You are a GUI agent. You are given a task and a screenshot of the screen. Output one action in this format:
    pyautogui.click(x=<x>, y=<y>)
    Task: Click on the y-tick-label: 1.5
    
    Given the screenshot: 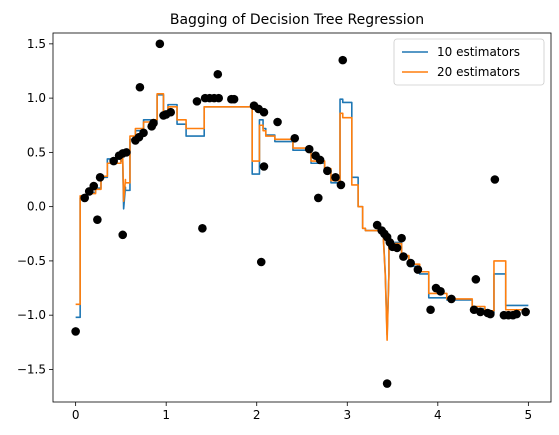 What is the action you would take?
    pyautogui.click(x=36, y=44)
    